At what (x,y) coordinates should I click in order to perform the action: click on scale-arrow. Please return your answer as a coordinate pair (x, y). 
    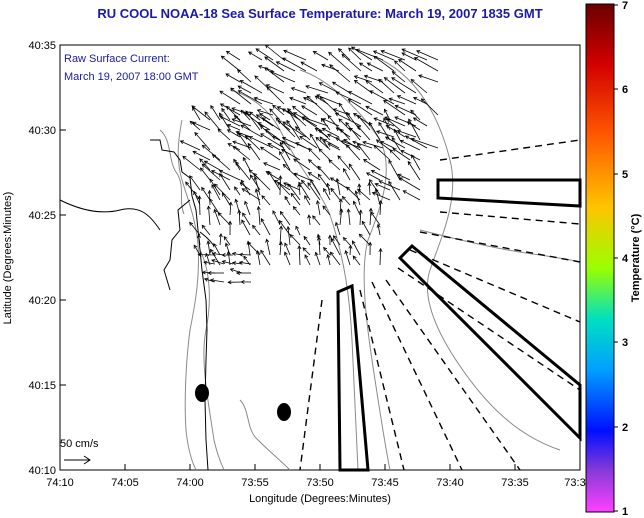
    Looking at the image, I should click on (77, 460).